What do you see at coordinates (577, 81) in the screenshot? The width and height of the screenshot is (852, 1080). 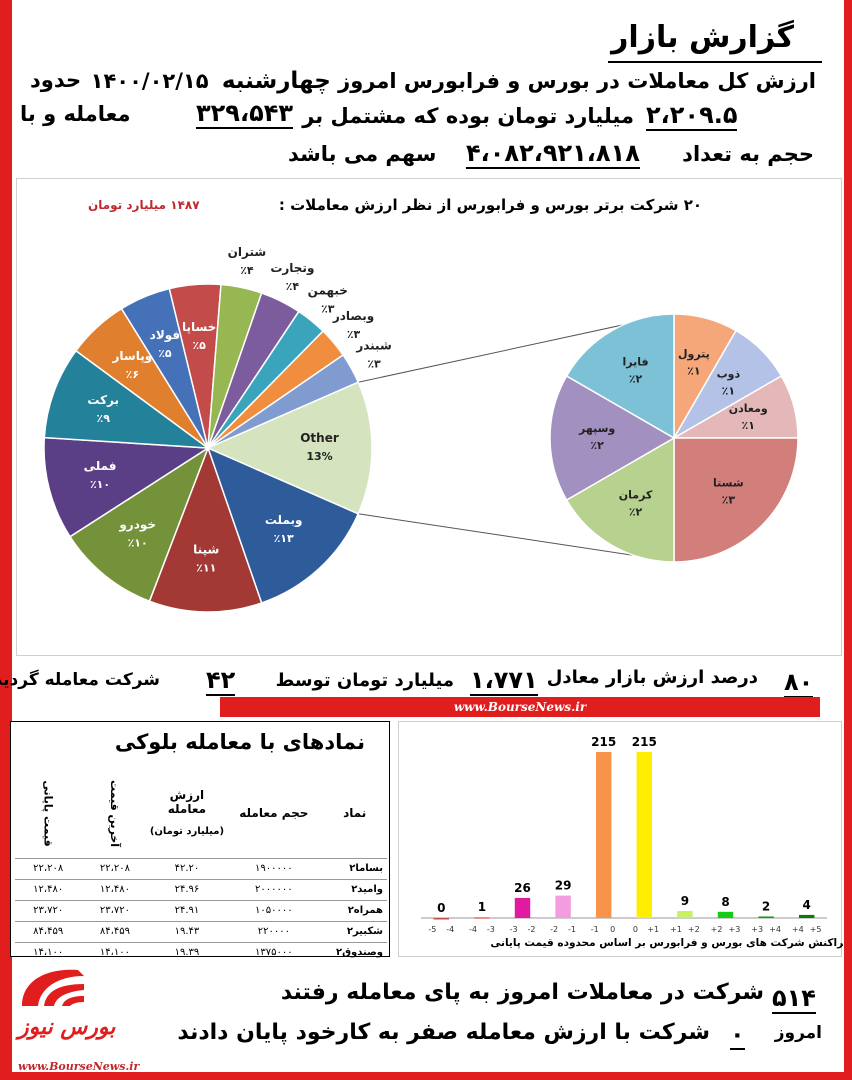 I see `summary-line1-text: ارزش کل معاملات در بورس و فرابورس امروز` at bounding box center [577, 81].